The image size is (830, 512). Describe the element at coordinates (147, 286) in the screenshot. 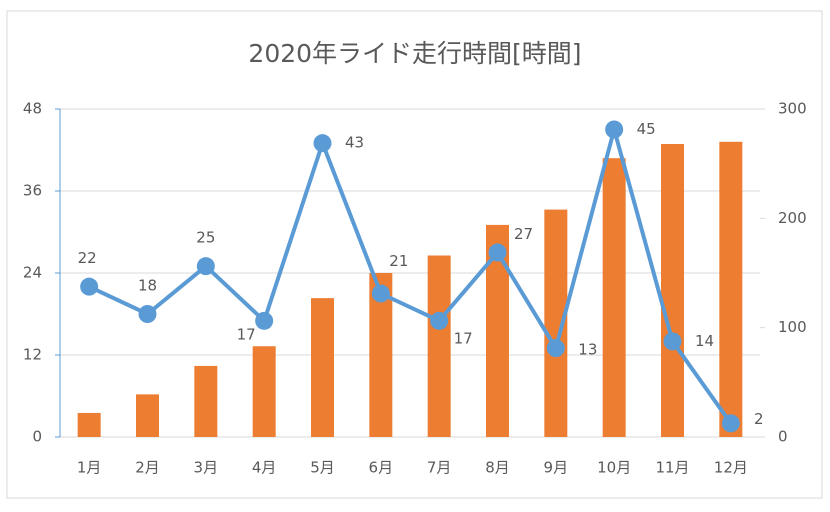

I see `data-label: 18` at that location.